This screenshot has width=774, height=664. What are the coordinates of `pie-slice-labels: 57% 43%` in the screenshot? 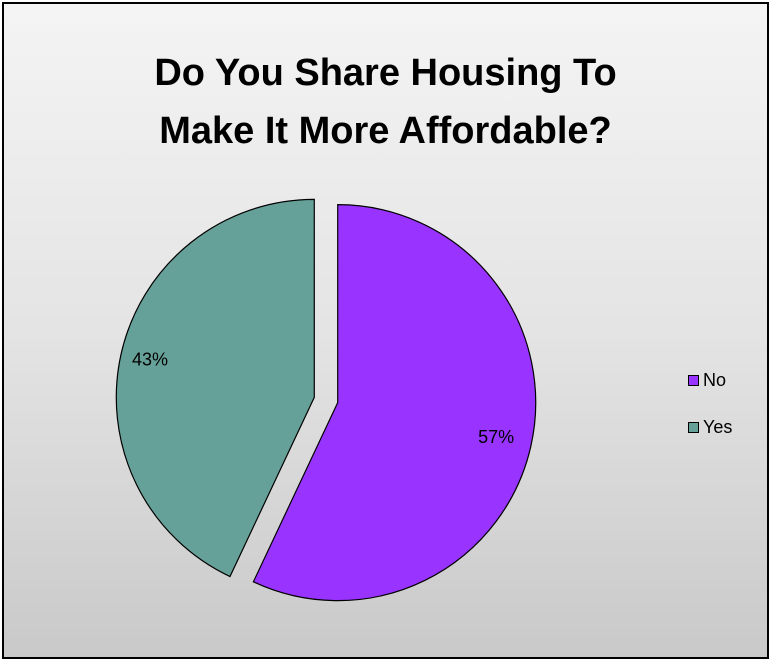 It's located at (323, 397).